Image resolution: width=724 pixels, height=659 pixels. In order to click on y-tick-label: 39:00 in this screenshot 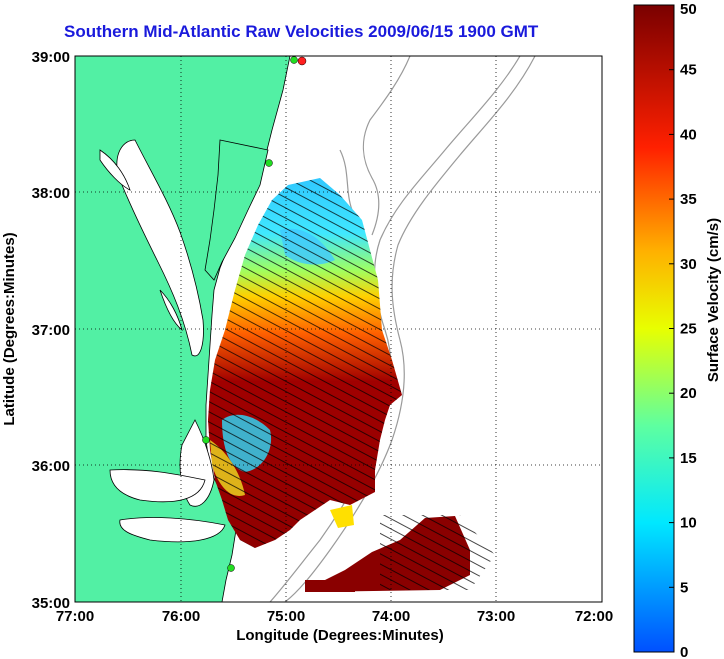, I will do `click(51, 57)`.